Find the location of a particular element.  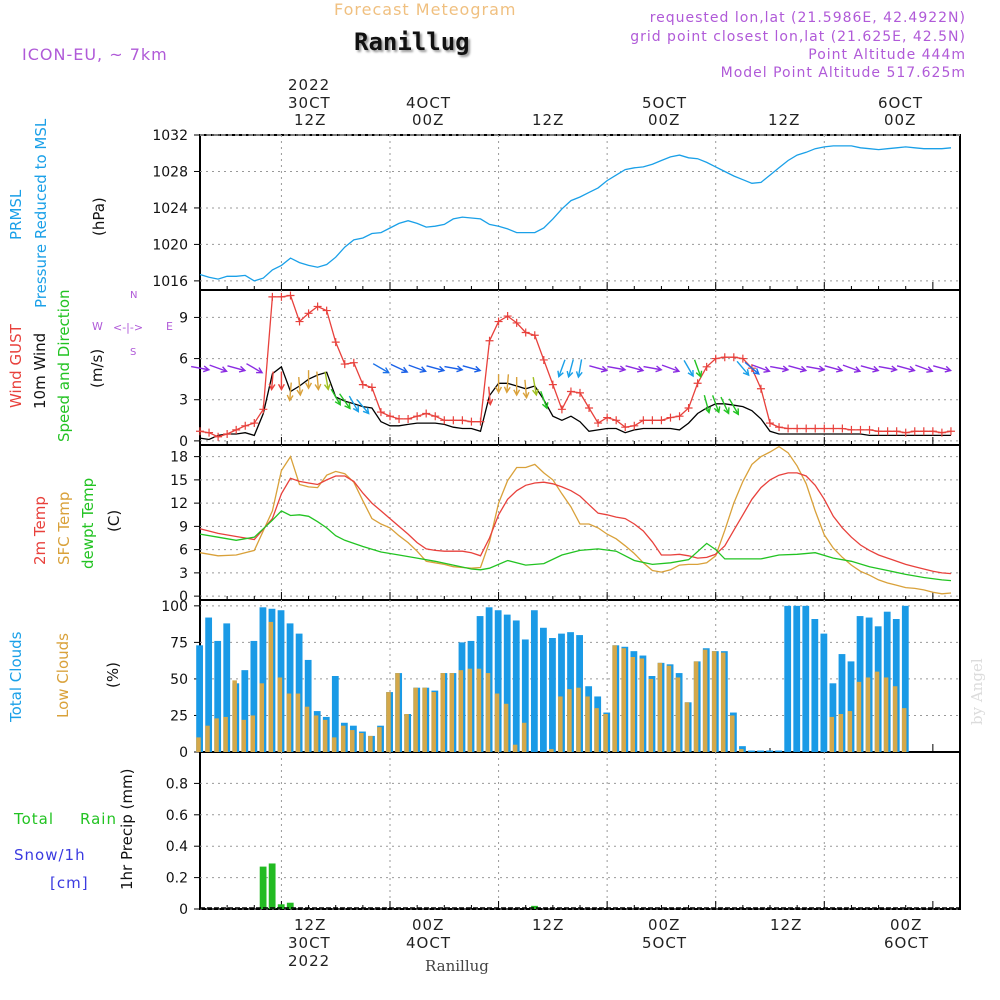

precip-rain-label: Rain is located at coordinates (98, 819).